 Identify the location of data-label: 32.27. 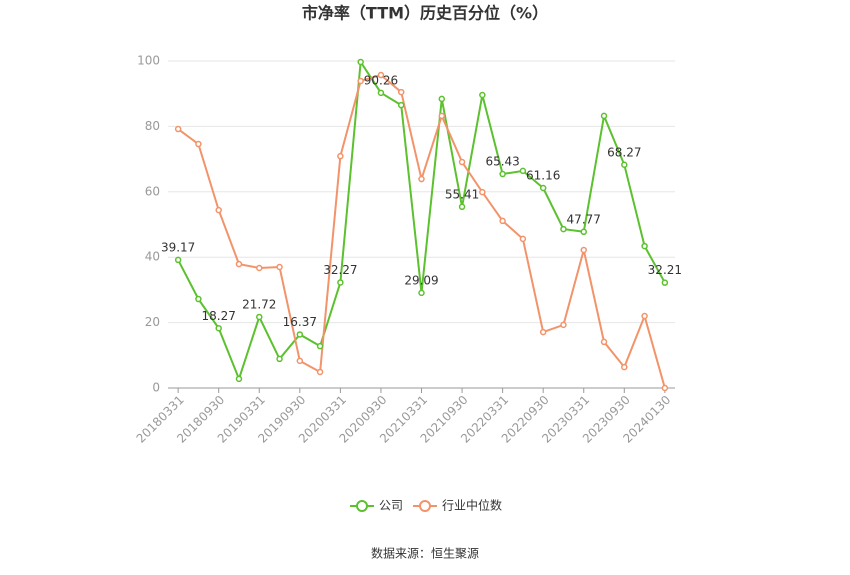
(340, 270).